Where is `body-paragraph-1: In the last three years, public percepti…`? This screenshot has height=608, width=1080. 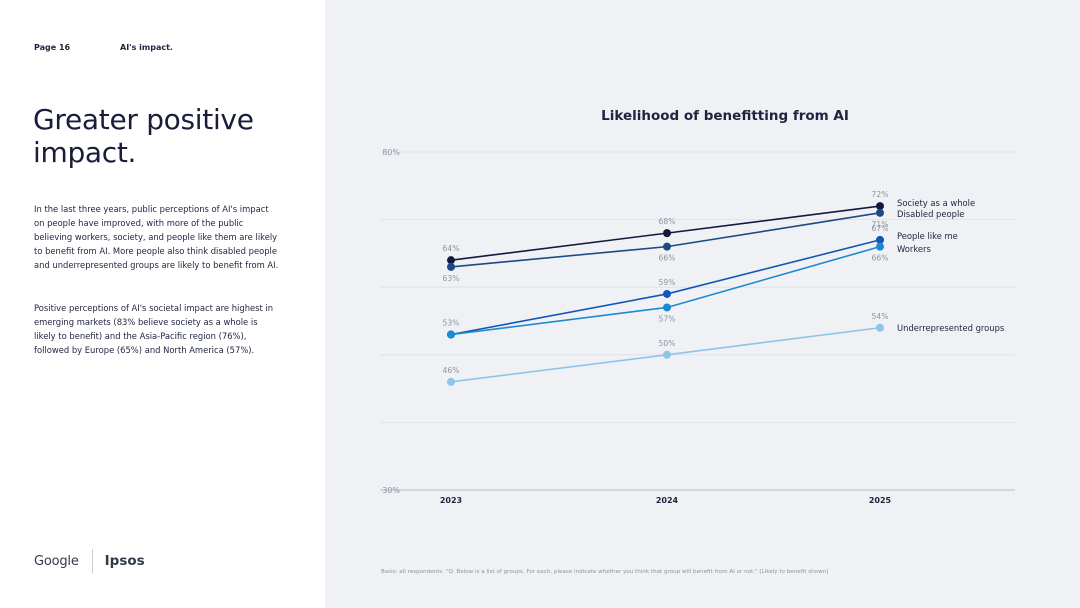
body-paragraph-1: In the last three years, public percepti… is located at coordinates (156, 237).